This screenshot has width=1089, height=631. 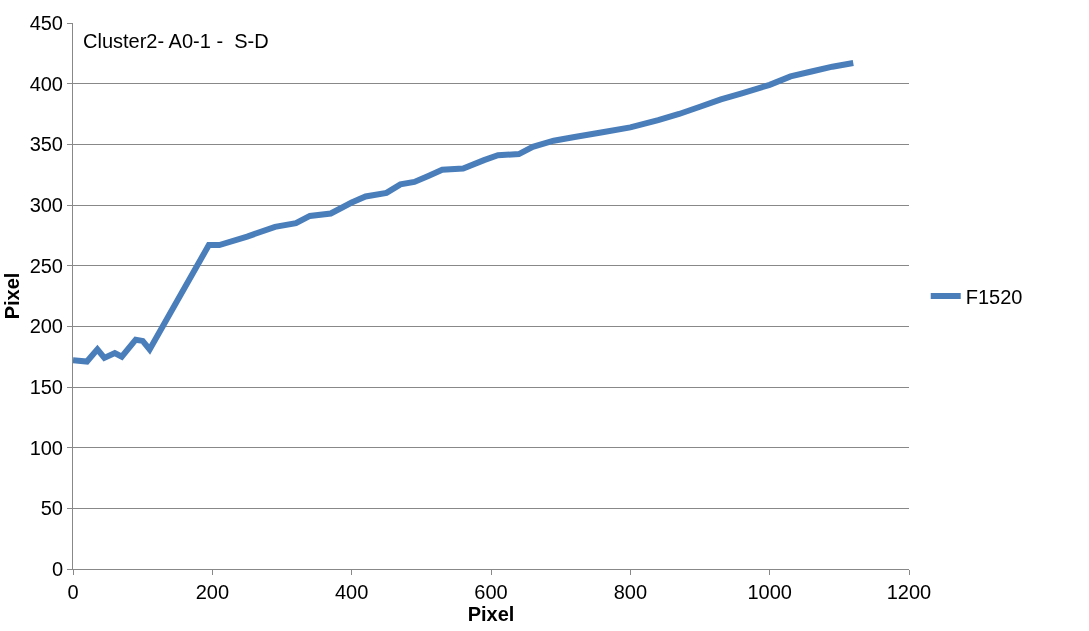 I want to click on y-tick-label: 0, so click(x=57, y=569).